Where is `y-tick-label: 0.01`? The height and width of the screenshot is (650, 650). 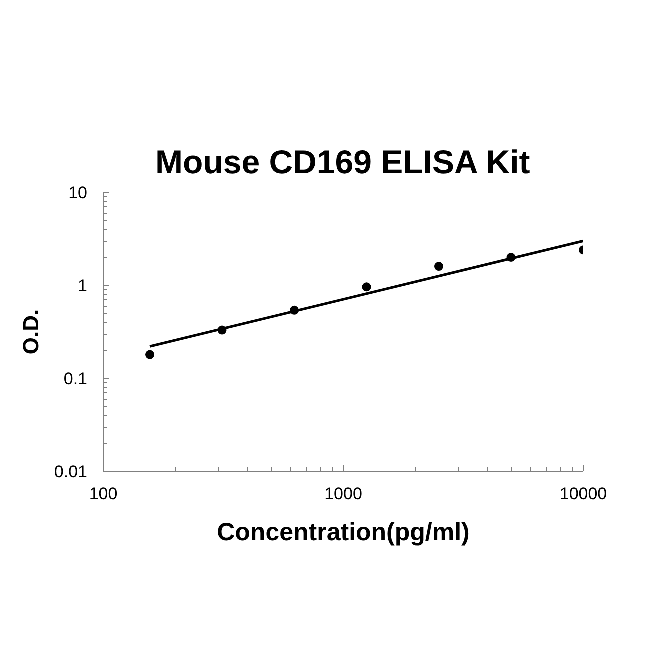 y-tick-label: 0.01 is located at coordinates (71, 472).